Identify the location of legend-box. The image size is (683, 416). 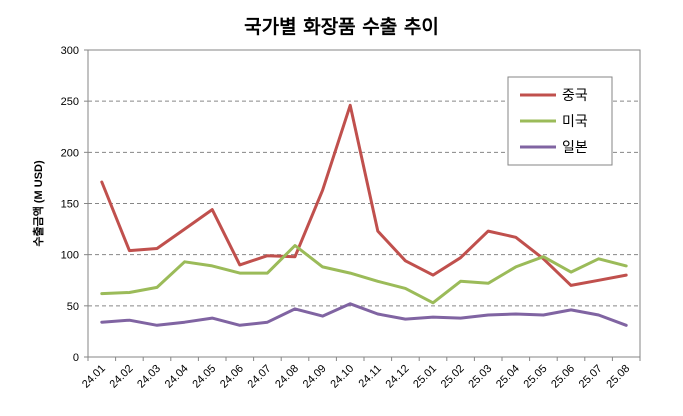
(560, 121).